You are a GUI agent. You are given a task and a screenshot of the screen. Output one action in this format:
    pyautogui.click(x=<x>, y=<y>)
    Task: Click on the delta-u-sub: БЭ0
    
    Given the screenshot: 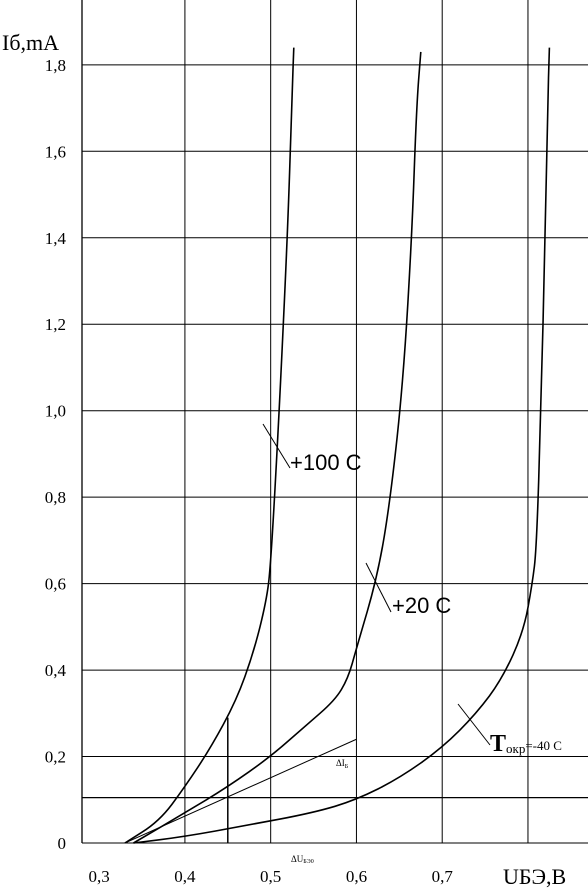 What is the action you would take?
    pyautogui.click(x=308, y=862)
    